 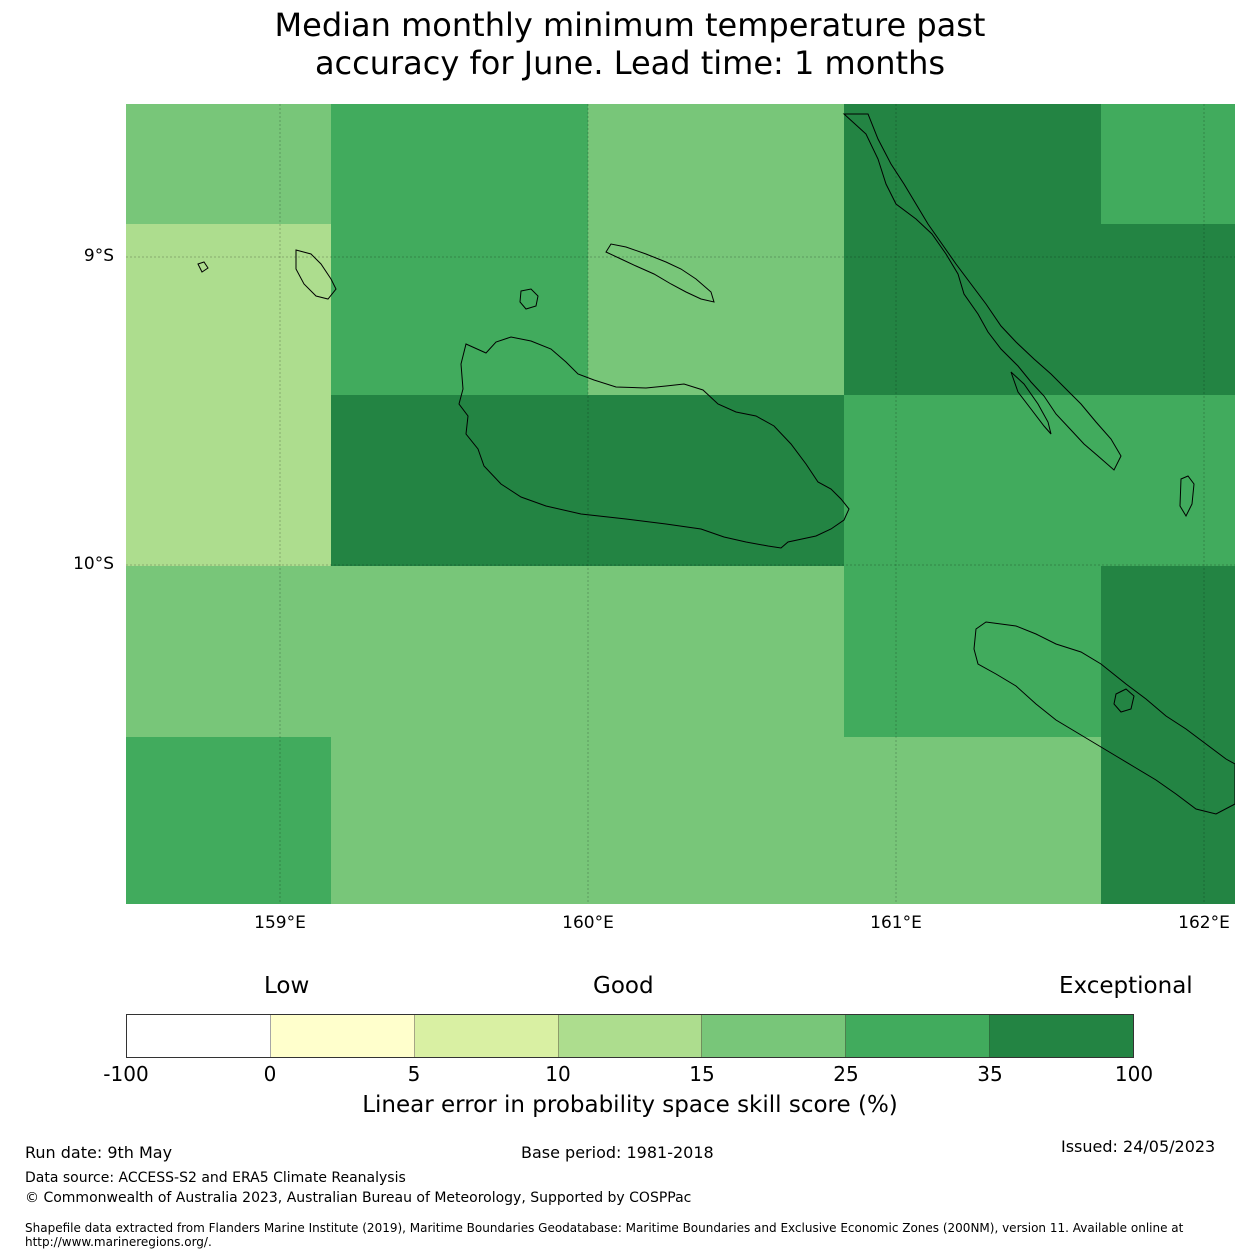 What do you see at coordinates (98, 256) in the screenshot?
I see `lat-label-9s: 9°S` at bounding box center [98, 256].